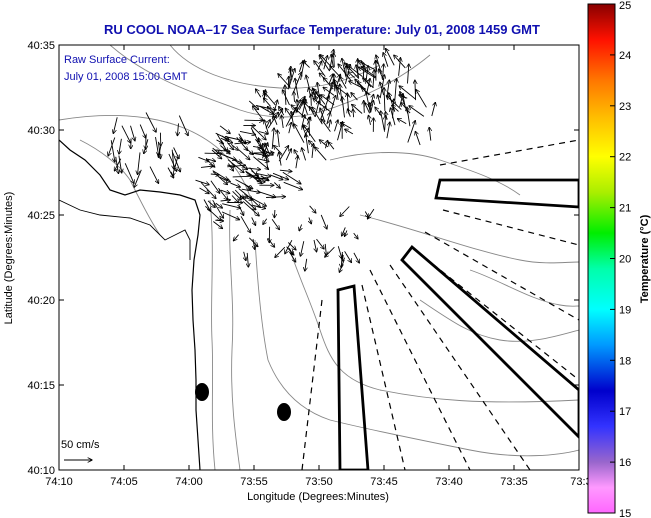 This screenshot has height=518, width=651. Describe the element at coordinates (41, 216) in the screenshot. I see `y-tick-label: 40:25` at that location.